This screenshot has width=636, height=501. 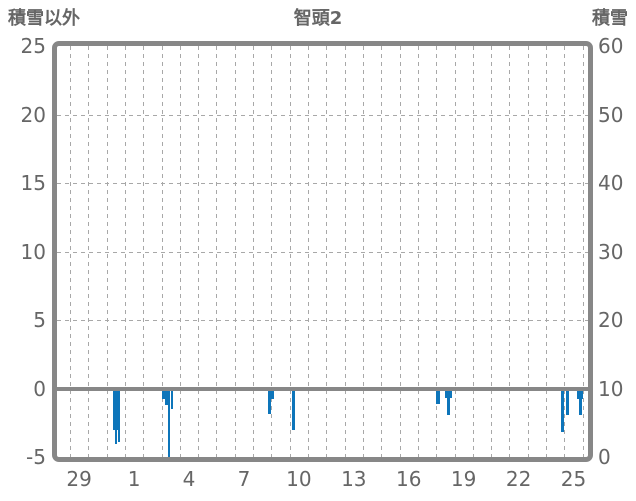 What do you see at coordinates (611, 183) in the screenshot?
I see `right-axis-tick-label: 40` at bounding box center [611, 183].